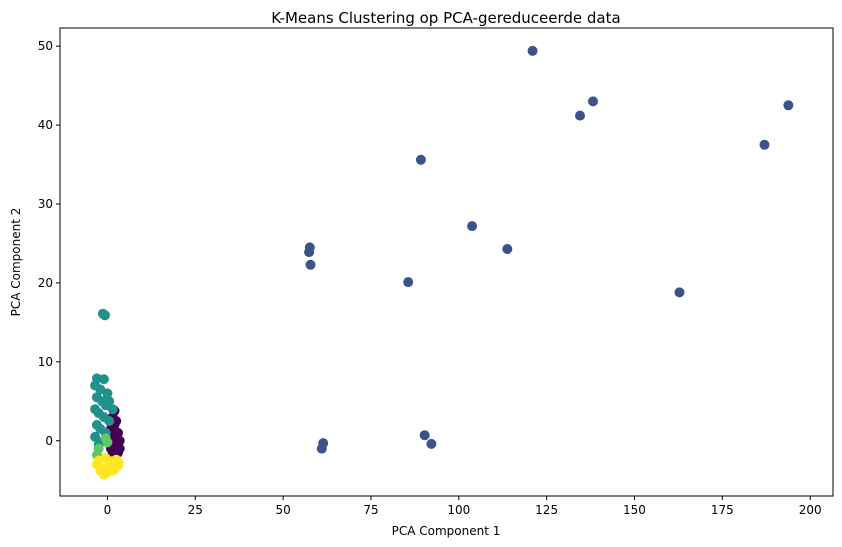  Describe the element at coordinates (282, 510) in the screenshot. I see `x-tick-label-2: 50` at that location.